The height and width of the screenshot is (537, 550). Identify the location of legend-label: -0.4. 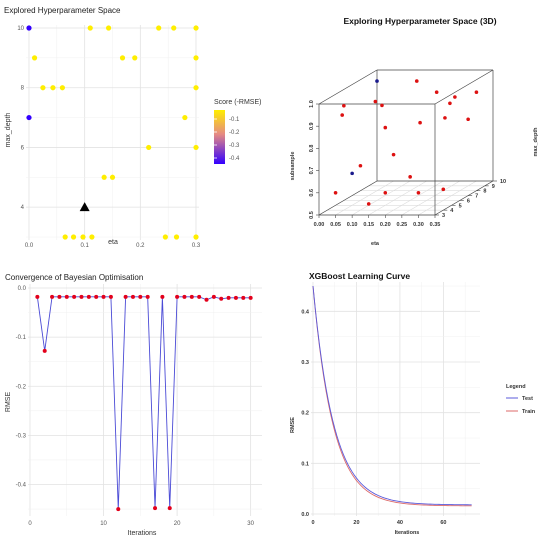
(234, 159).